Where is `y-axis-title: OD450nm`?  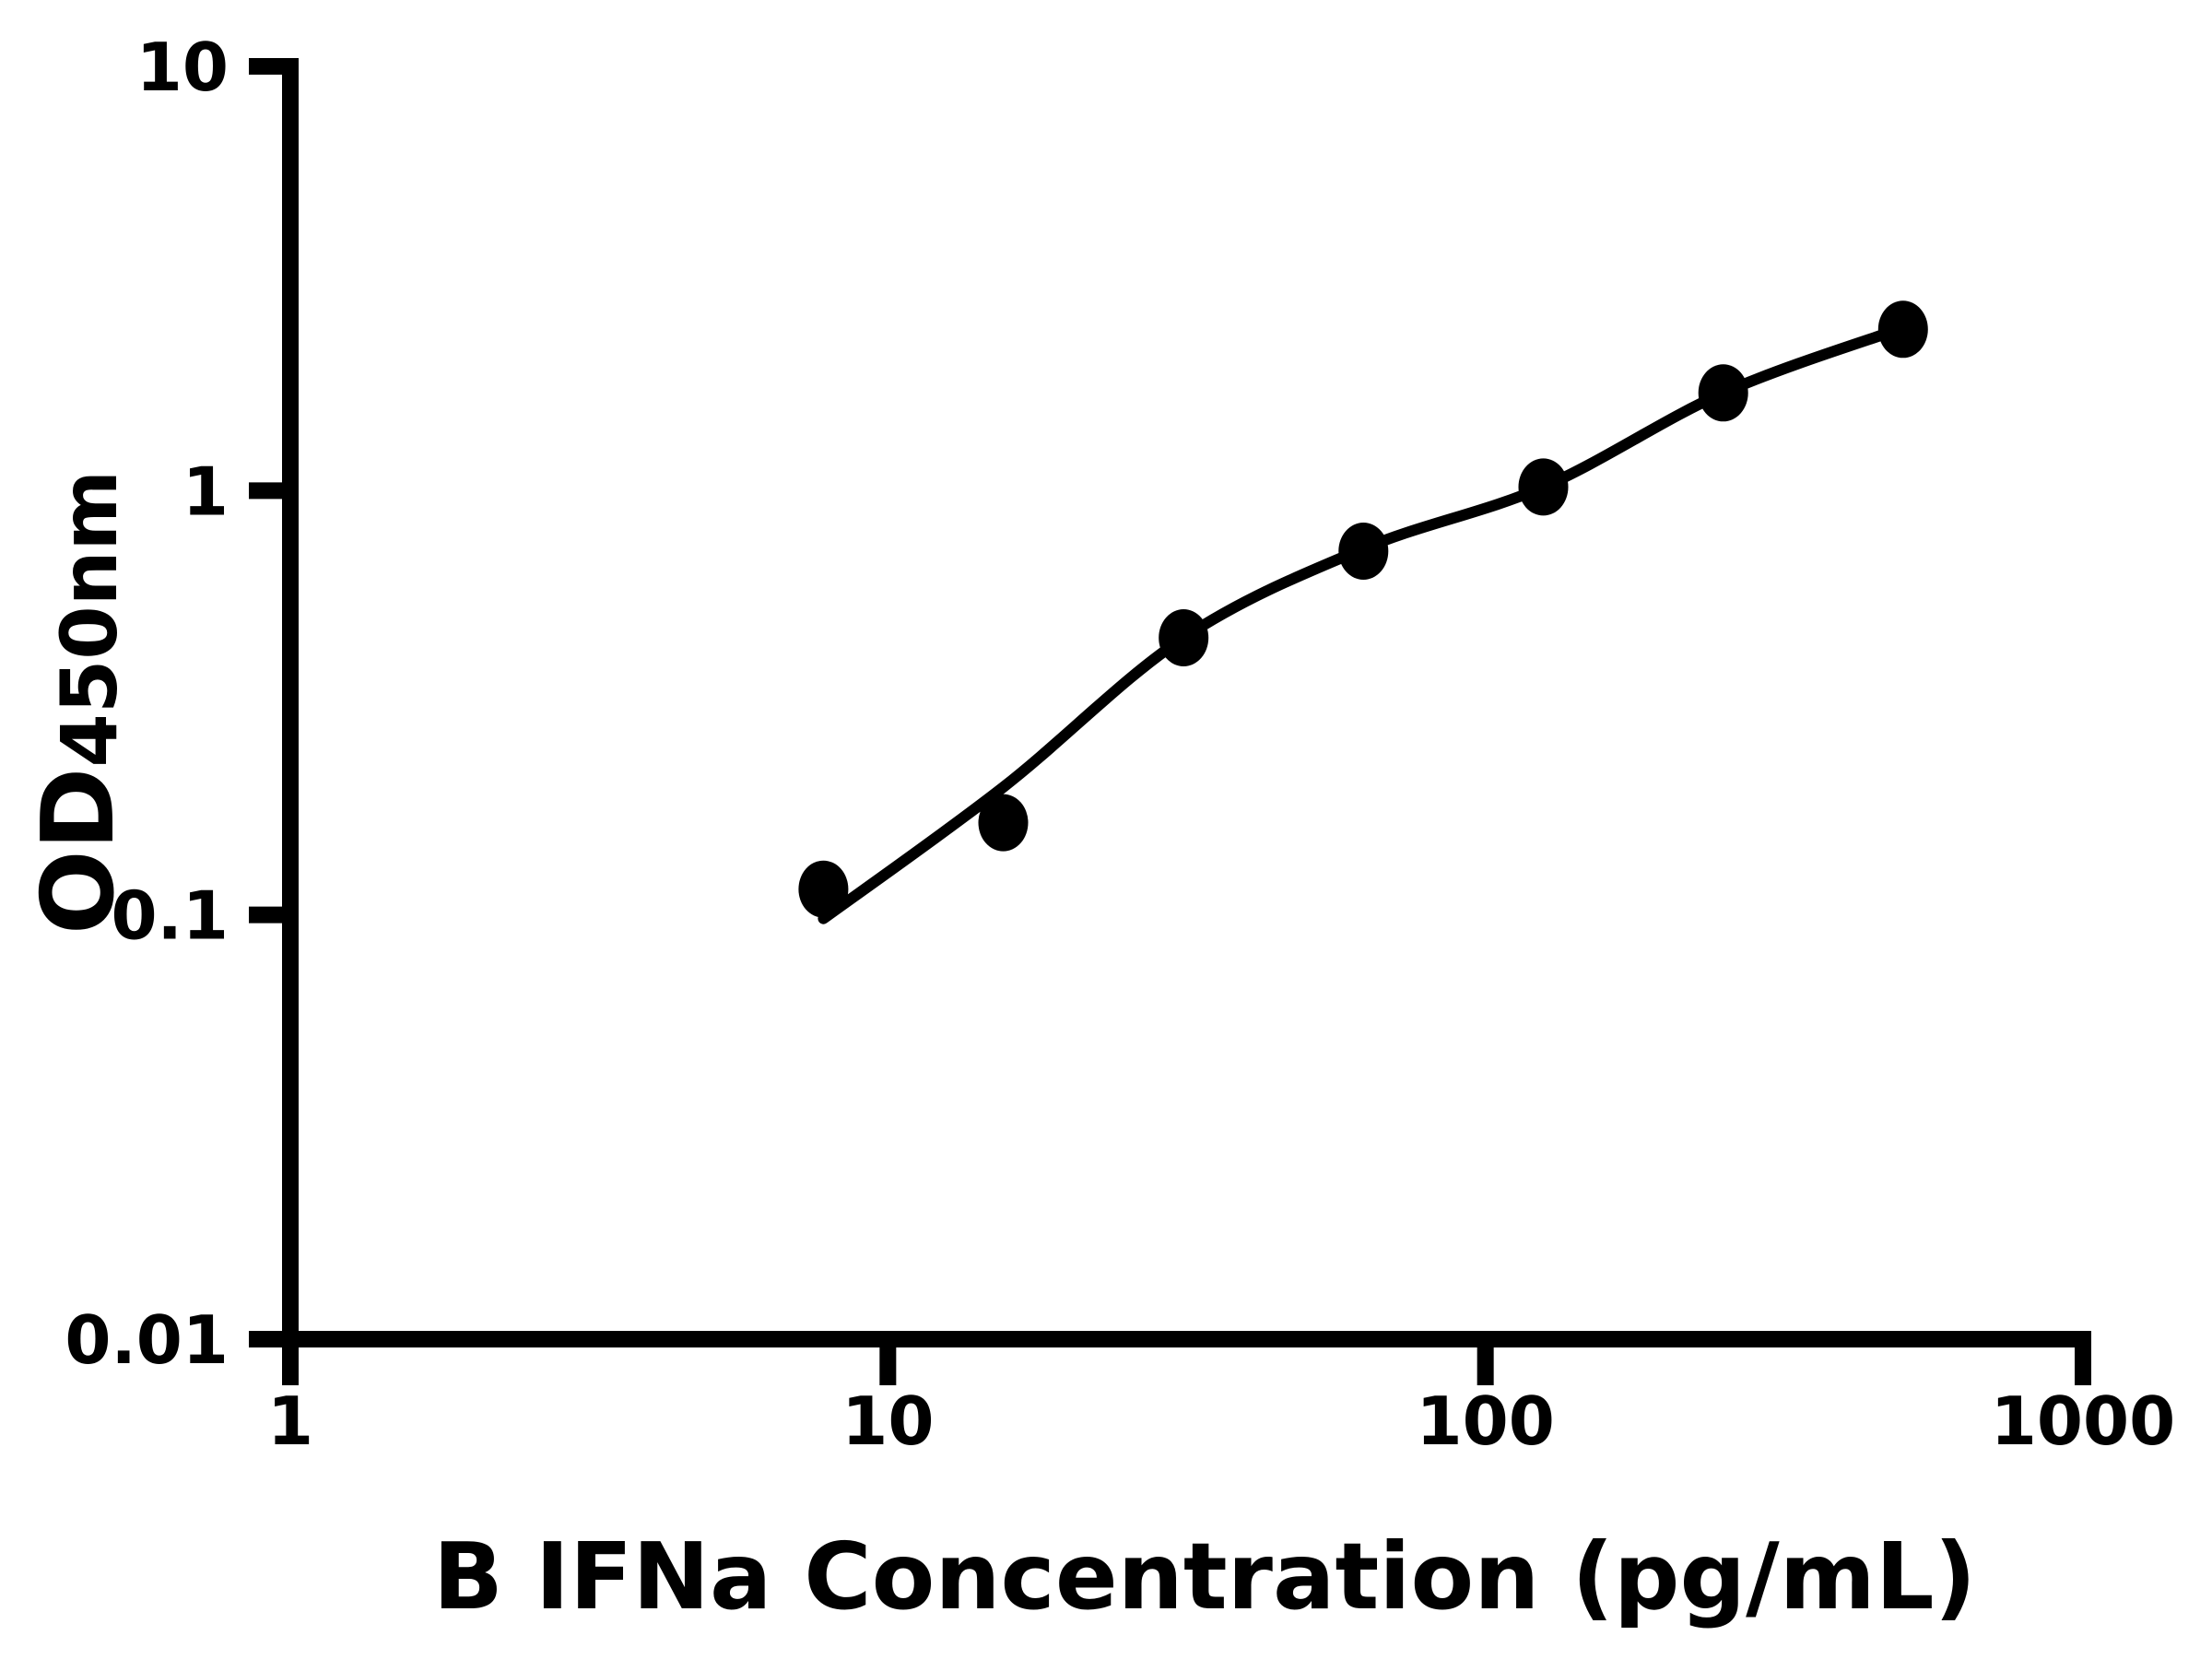
y-axis-title: OD450nm is located at coordinates (78, 702).